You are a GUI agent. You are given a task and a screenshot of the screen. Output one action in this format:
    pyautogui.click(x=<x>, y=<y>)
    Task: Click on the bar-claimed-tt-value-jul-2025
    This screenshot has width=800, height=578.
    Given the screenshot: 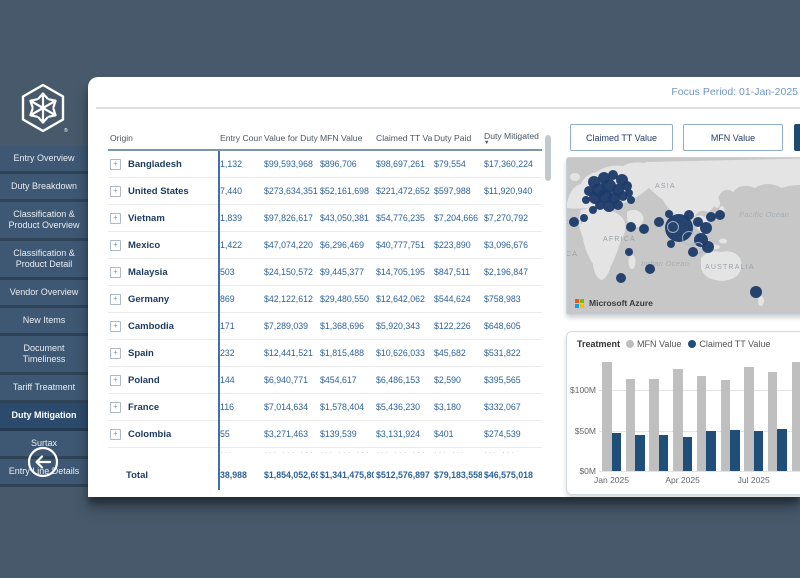 What is the action you would take?
    pyautogui.click(x=758, y=450)
    